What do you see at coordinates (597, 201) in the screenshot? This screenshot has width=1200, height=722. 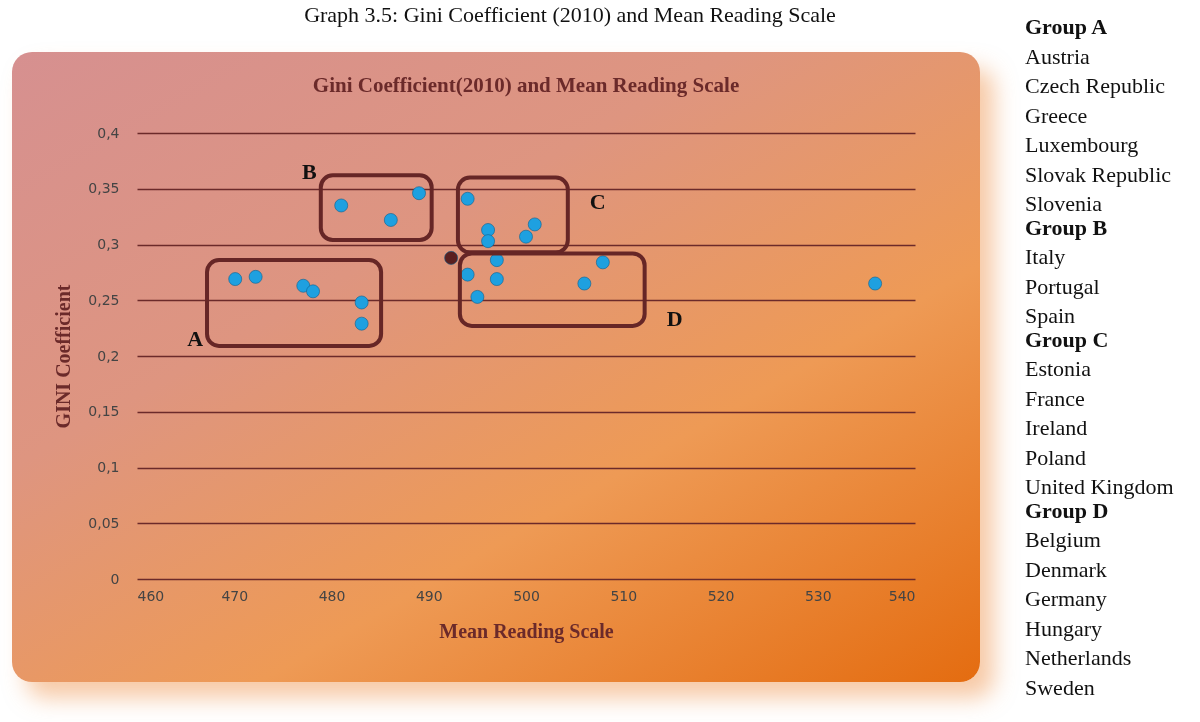 I see `annotation: C` at bounding box center [597, 201].